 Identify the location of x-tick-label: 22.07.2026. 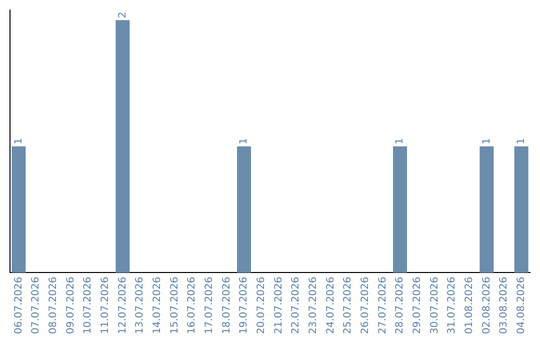
(296, 305).